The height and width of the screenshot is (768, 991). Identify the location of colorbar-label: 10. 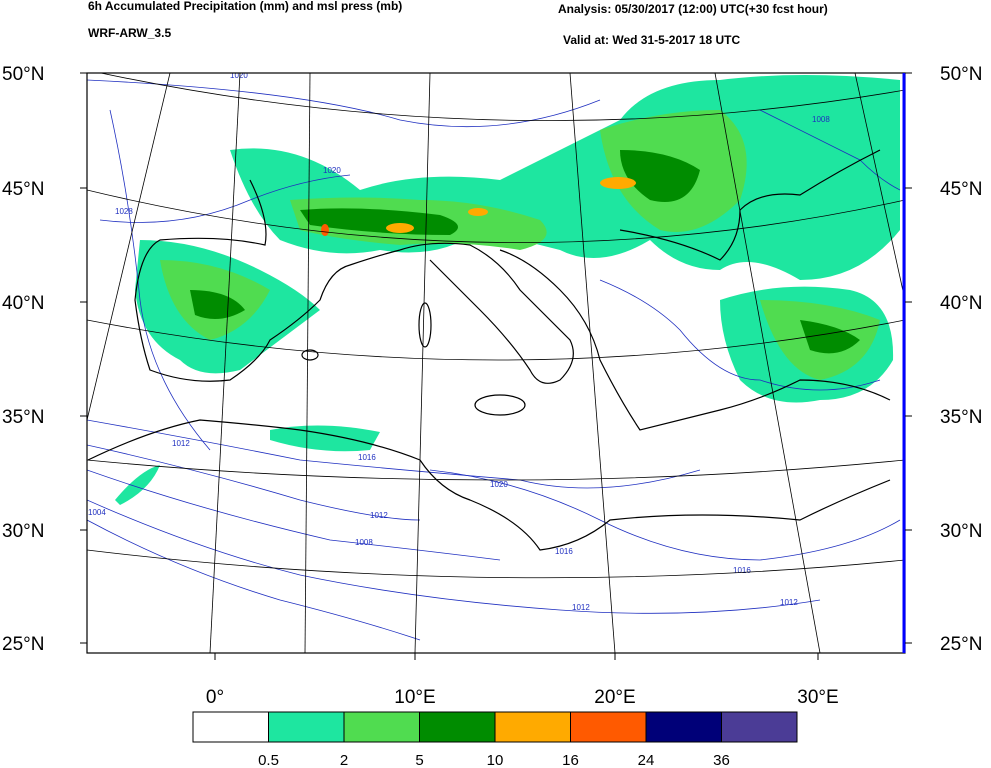
(495, 760).